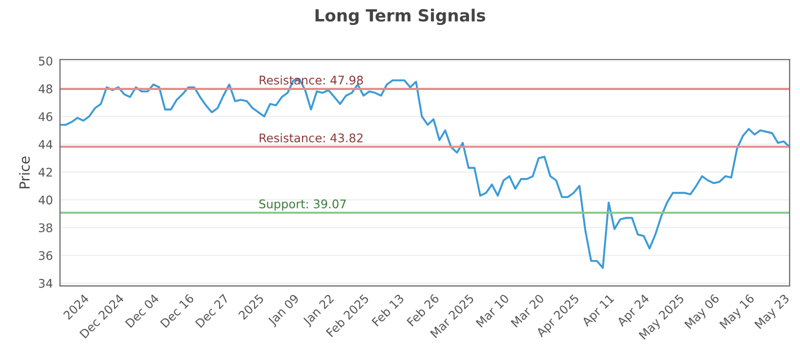  Describe the element at coordinates (45, 61) in the screenshot. I see `y-tick-label: 50` at that location.